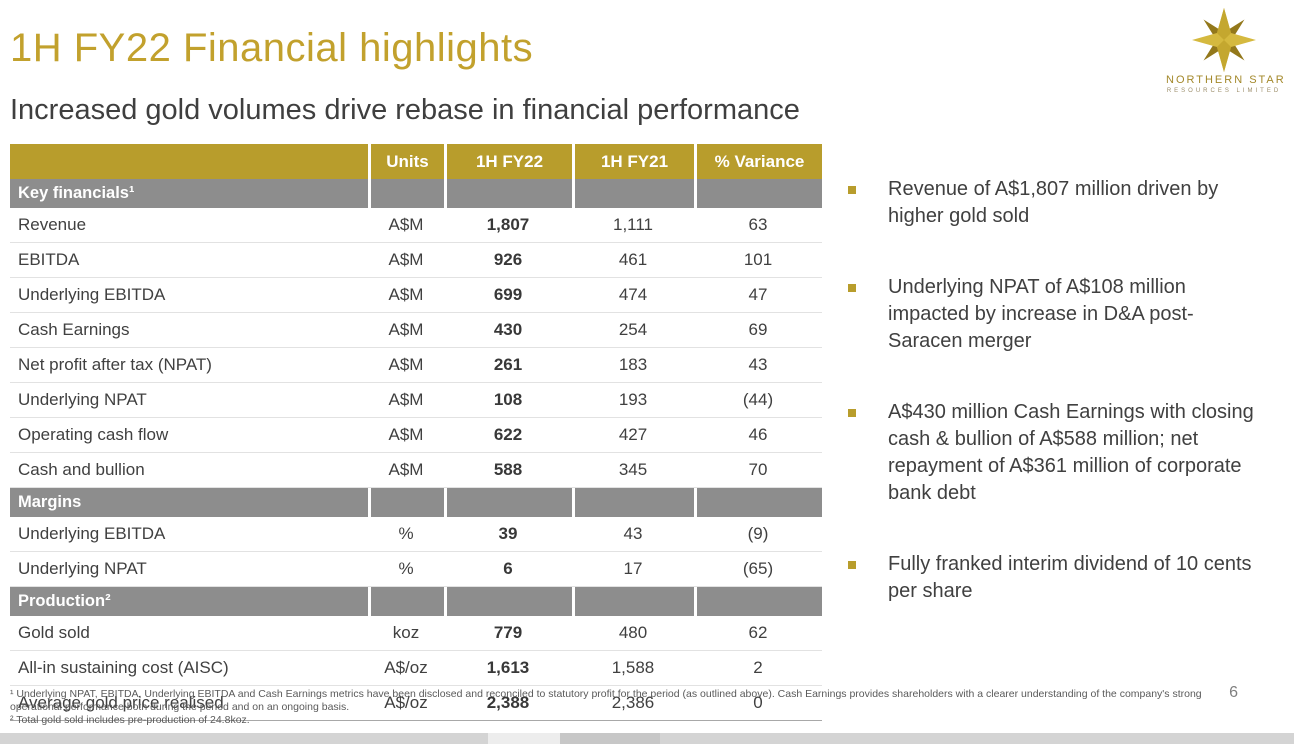 This screenshot has height=744, width=1294. I want to click on cell-fy22: 1,807, so click(508, 225).